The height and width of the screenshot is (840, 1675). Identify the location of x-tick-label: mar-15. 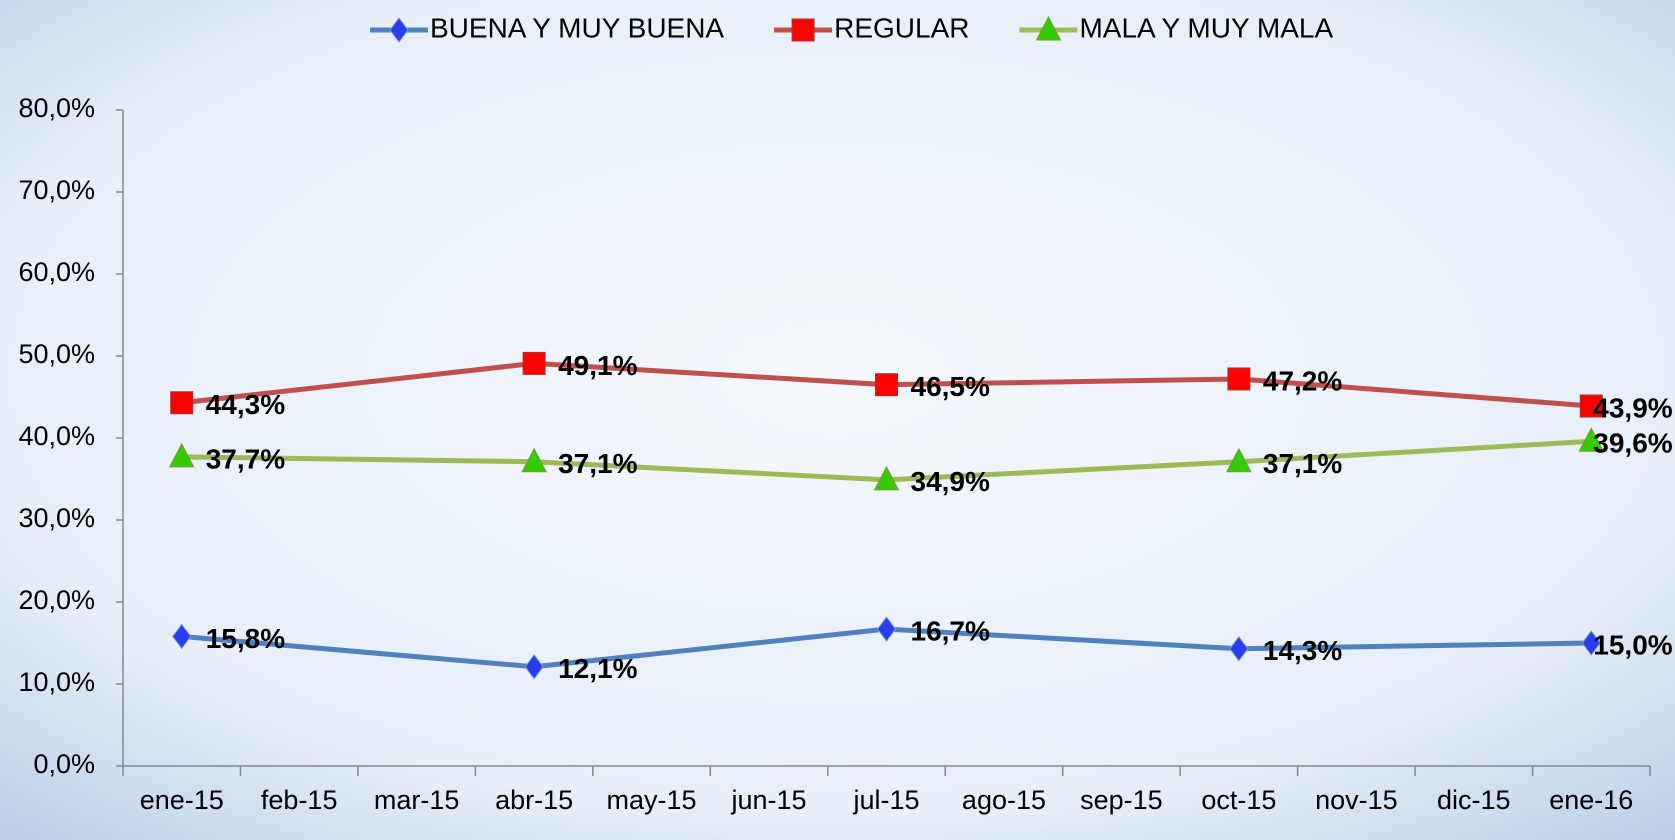
(417, 800).